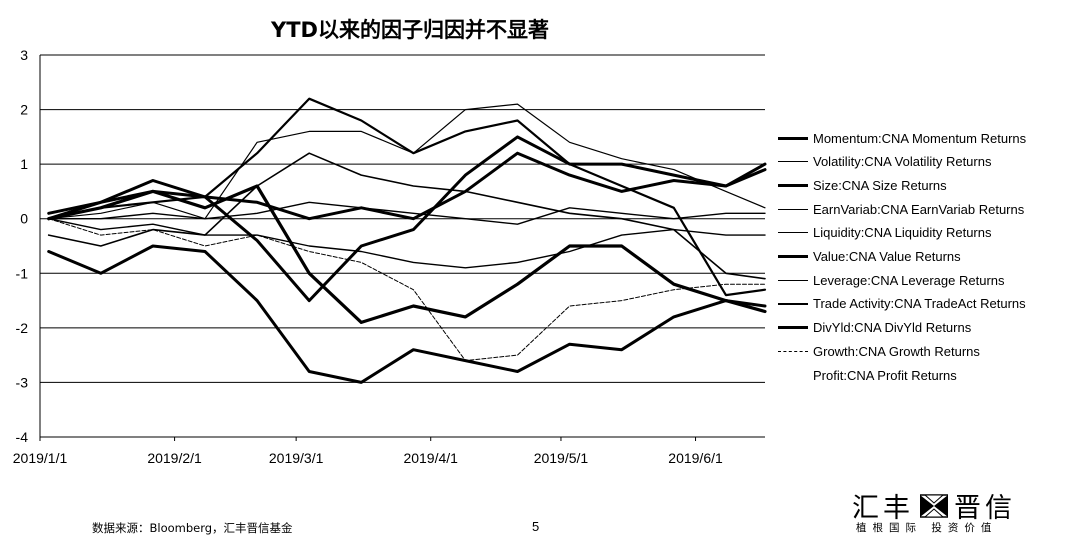 The height and width of the screenshot is (540, 1080). I want to click on hexagon-logo-icon, so click(934, 505).